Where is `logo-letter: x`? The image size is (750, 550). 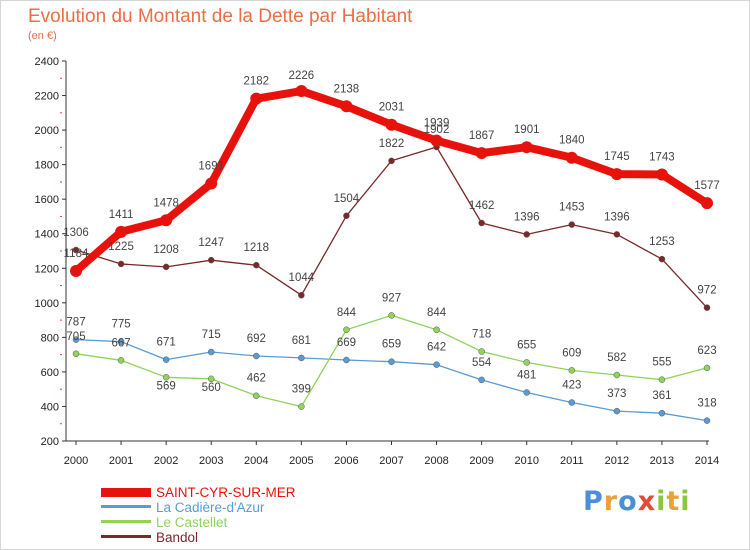
logo-letter: x is located at coordinates (647, 501).